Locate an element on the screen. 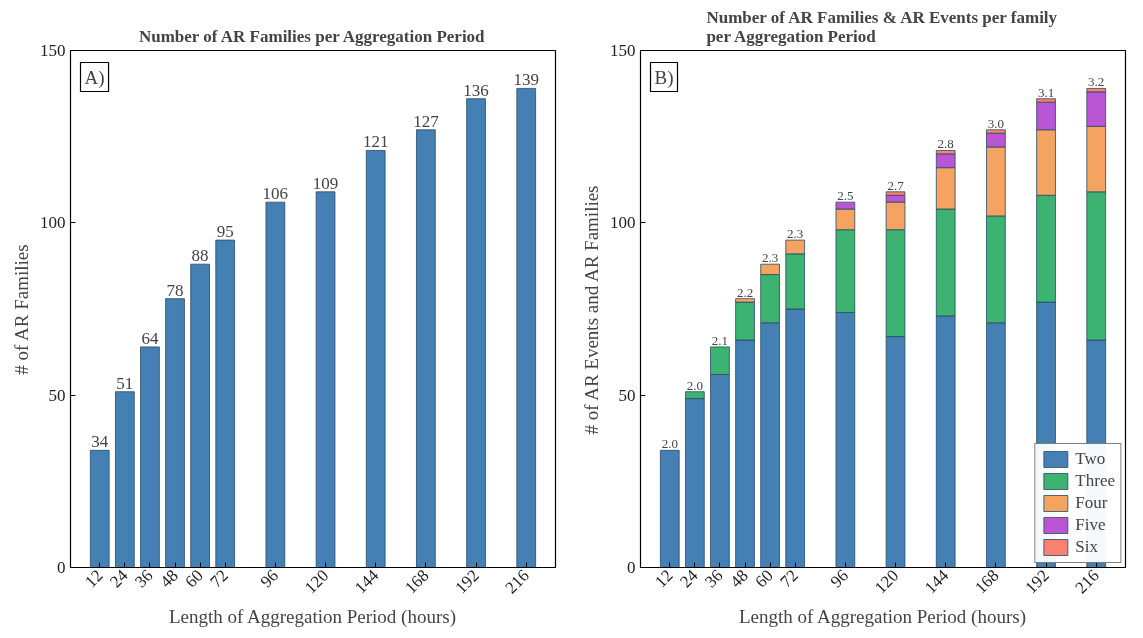 This screenshot has height=638, width=1143. annotation: 2.1 is located at coordinates (720, 340).